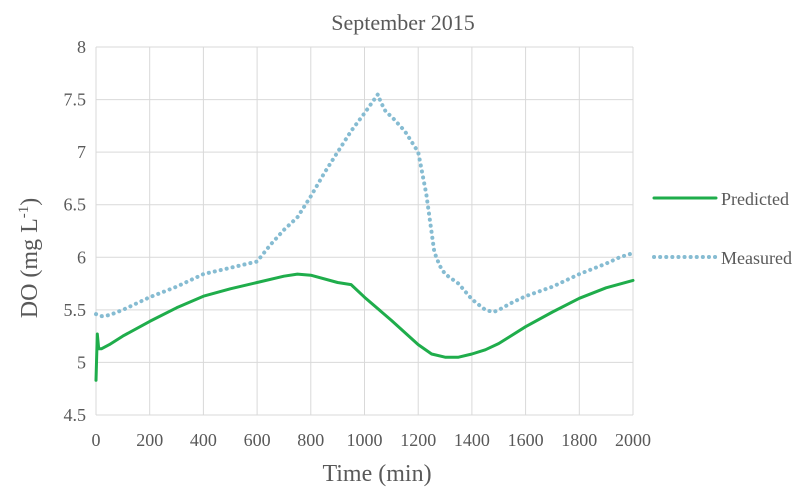 The height and width of the screenshot is (490, 800). I want to click on y-axis-title: DO (mg L-1), so click(29, 258).